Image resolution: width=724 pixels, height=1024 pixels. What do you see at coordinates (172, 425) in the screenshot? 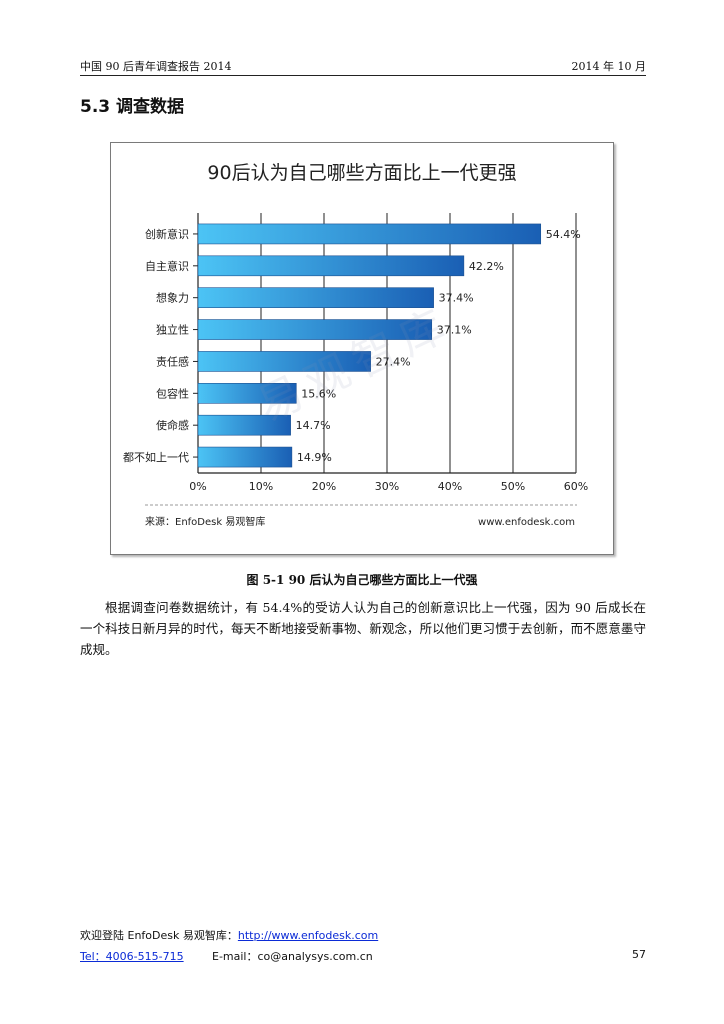
I see `category-label: 使命感` at bounding box center [172, 425].